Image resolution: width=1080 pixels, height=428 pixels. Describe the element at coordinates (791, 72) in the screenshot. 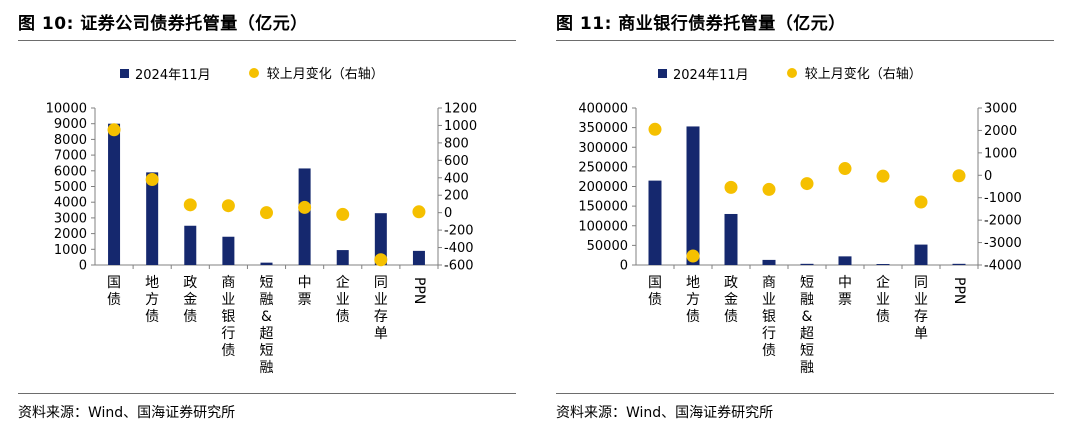

I see `legend-dot-swatch` at that location.